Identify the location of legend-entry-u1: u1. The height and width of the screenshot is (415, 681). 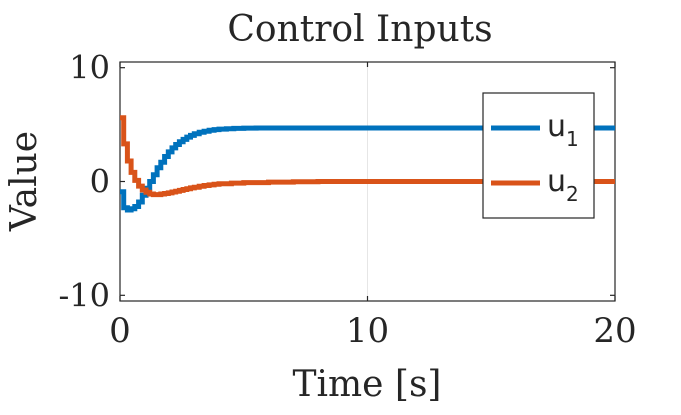
(563, 130).